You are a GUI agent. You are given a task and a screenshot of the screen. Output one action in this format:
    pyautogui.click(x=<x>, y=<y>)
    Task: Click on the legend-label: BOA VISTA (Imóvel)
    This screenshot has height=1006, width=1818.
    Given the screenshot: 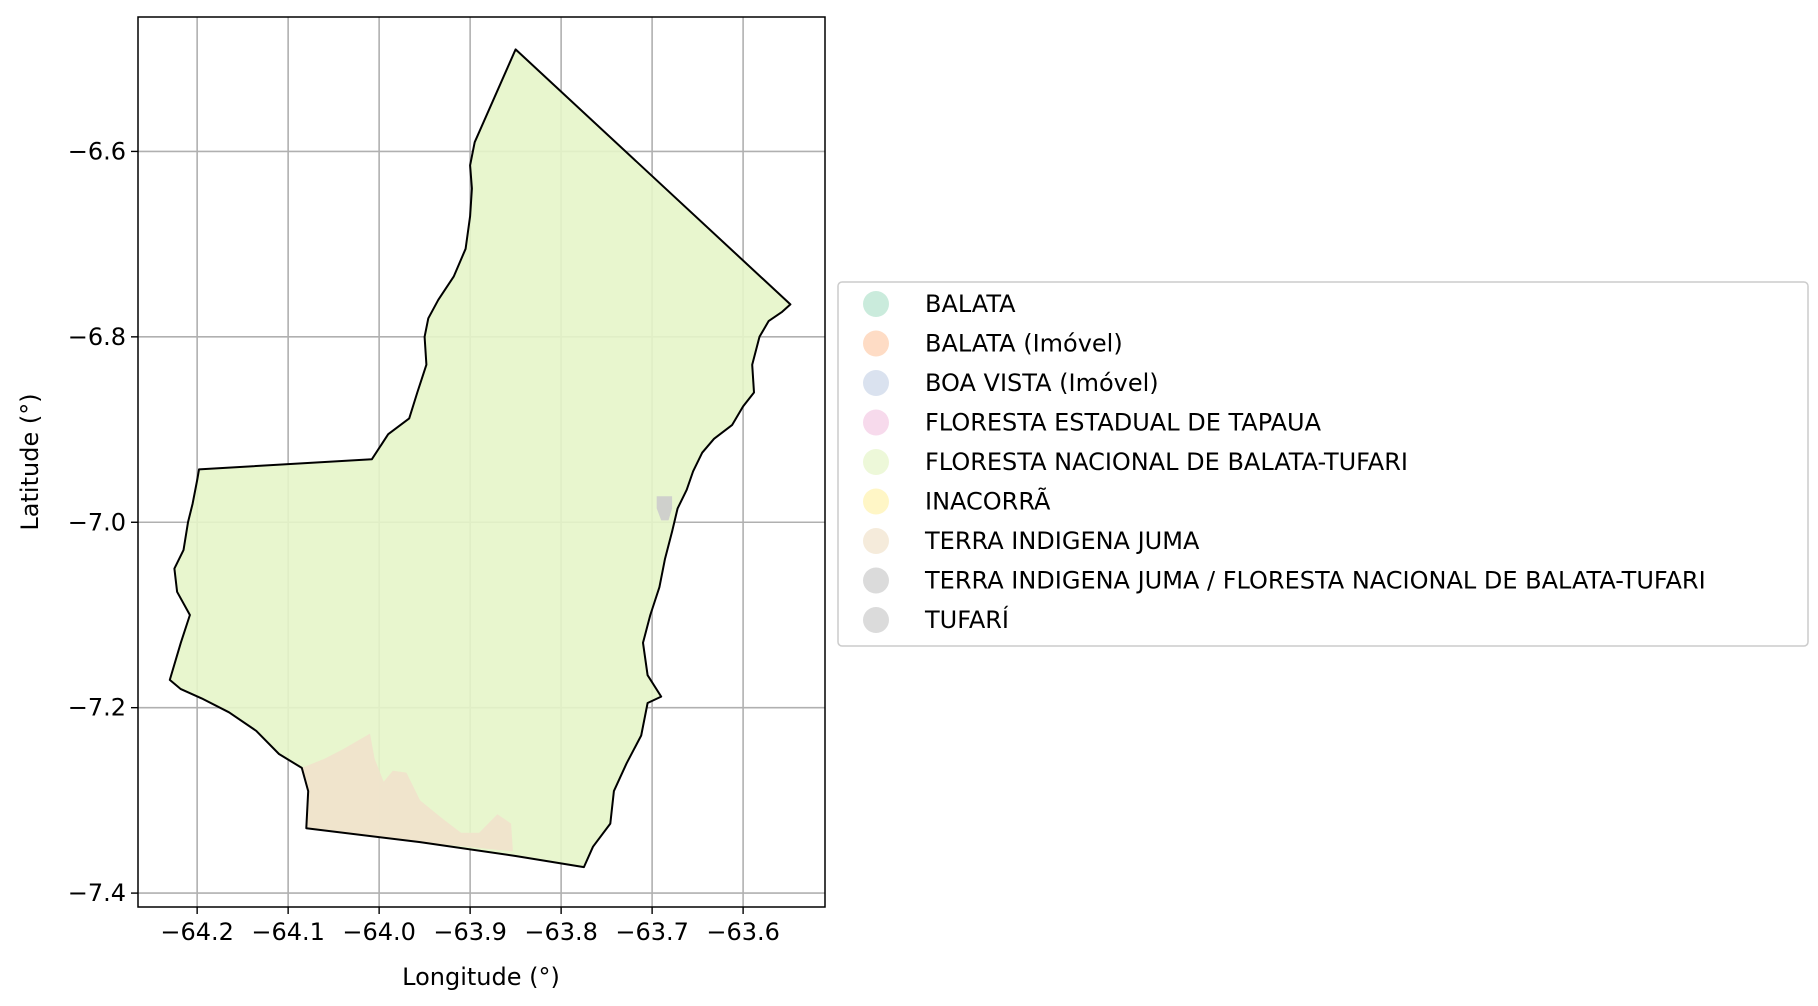 What is the action you would take?
    pyautogui.click(x=1042, y=383)
    